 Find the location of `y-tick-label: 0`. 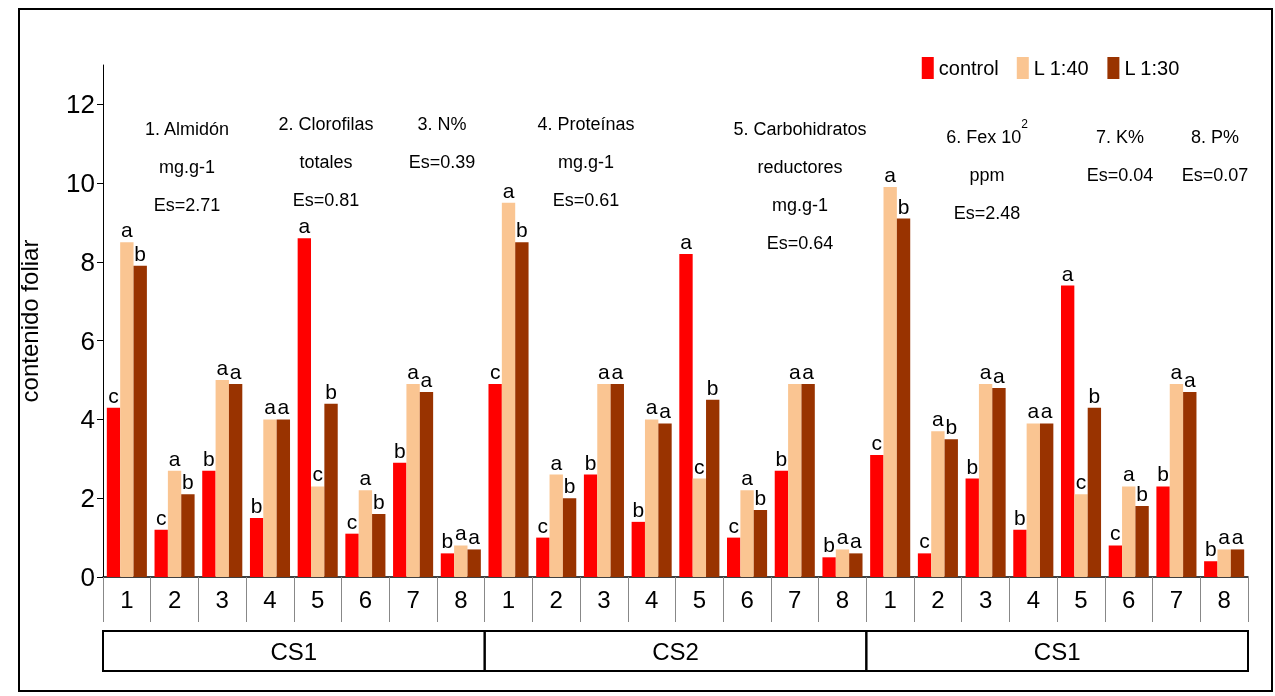

y-tick-label: 0 is located at coordinates (87, 577).